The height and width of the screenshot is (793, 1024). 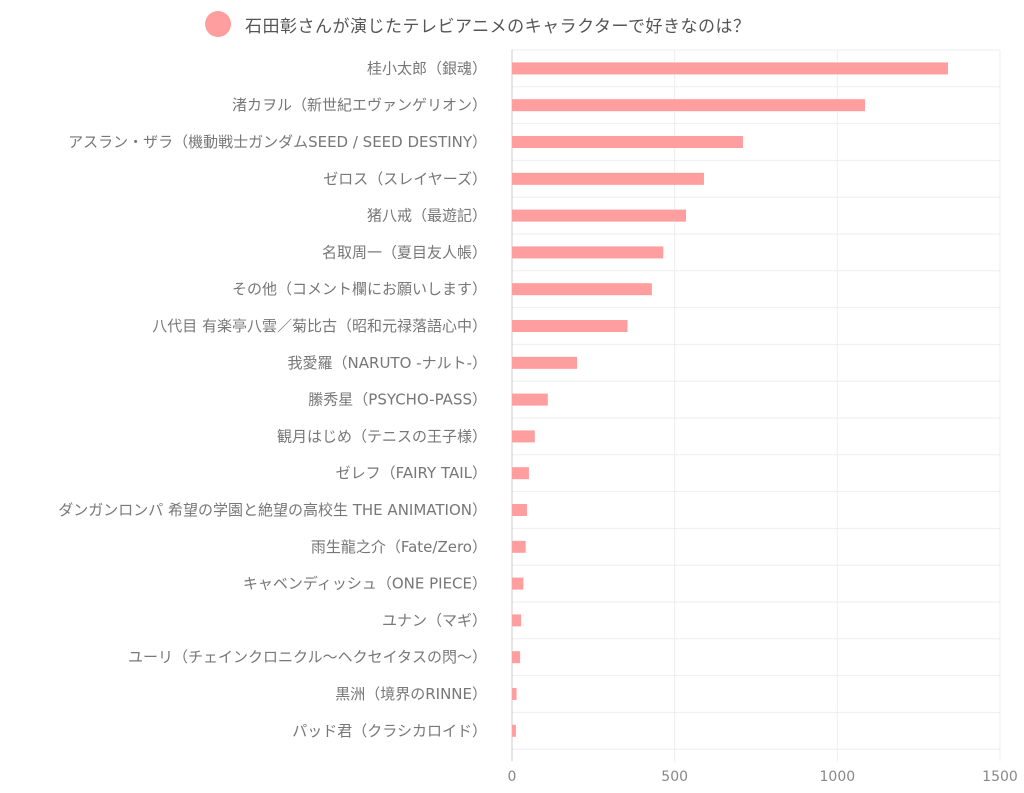 I want to click on category-label: 雨生龍之介（Fate/Zero）, so click(x=399, y=547).